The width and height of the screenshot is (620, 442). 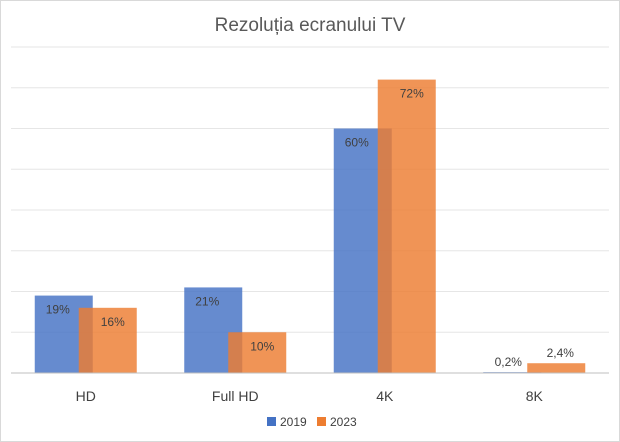 I want to click on data-label: 19%, so click(x=58, y=310).